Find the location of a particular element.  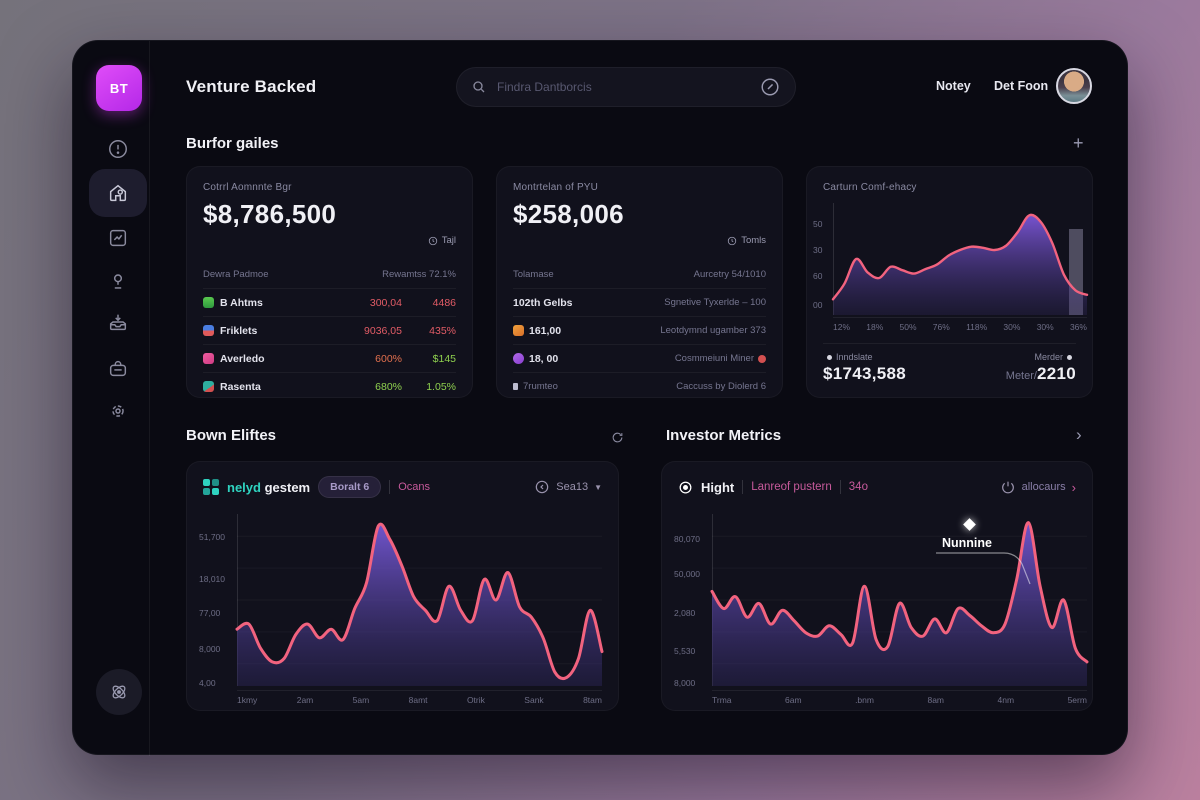

list-item: Tolamase Aurcetry 54/1010 is located at coordinates (639, 274).